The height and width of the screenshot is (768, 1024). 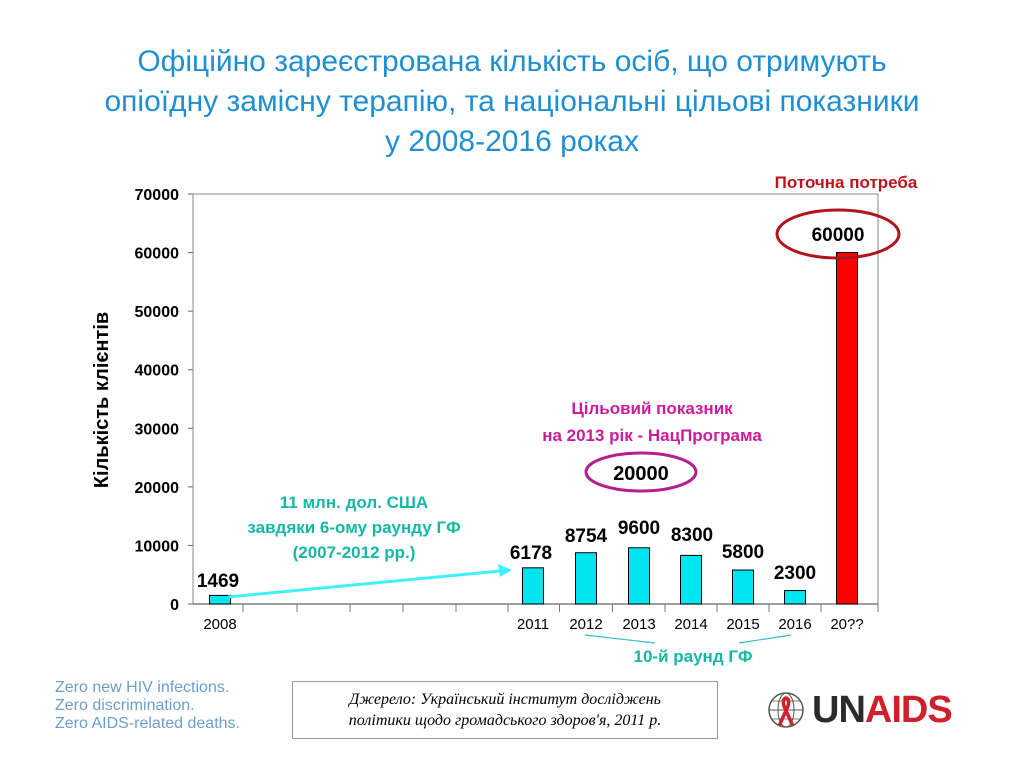 I want to click on need-callout-ellipse, so click(x=838, y=234).